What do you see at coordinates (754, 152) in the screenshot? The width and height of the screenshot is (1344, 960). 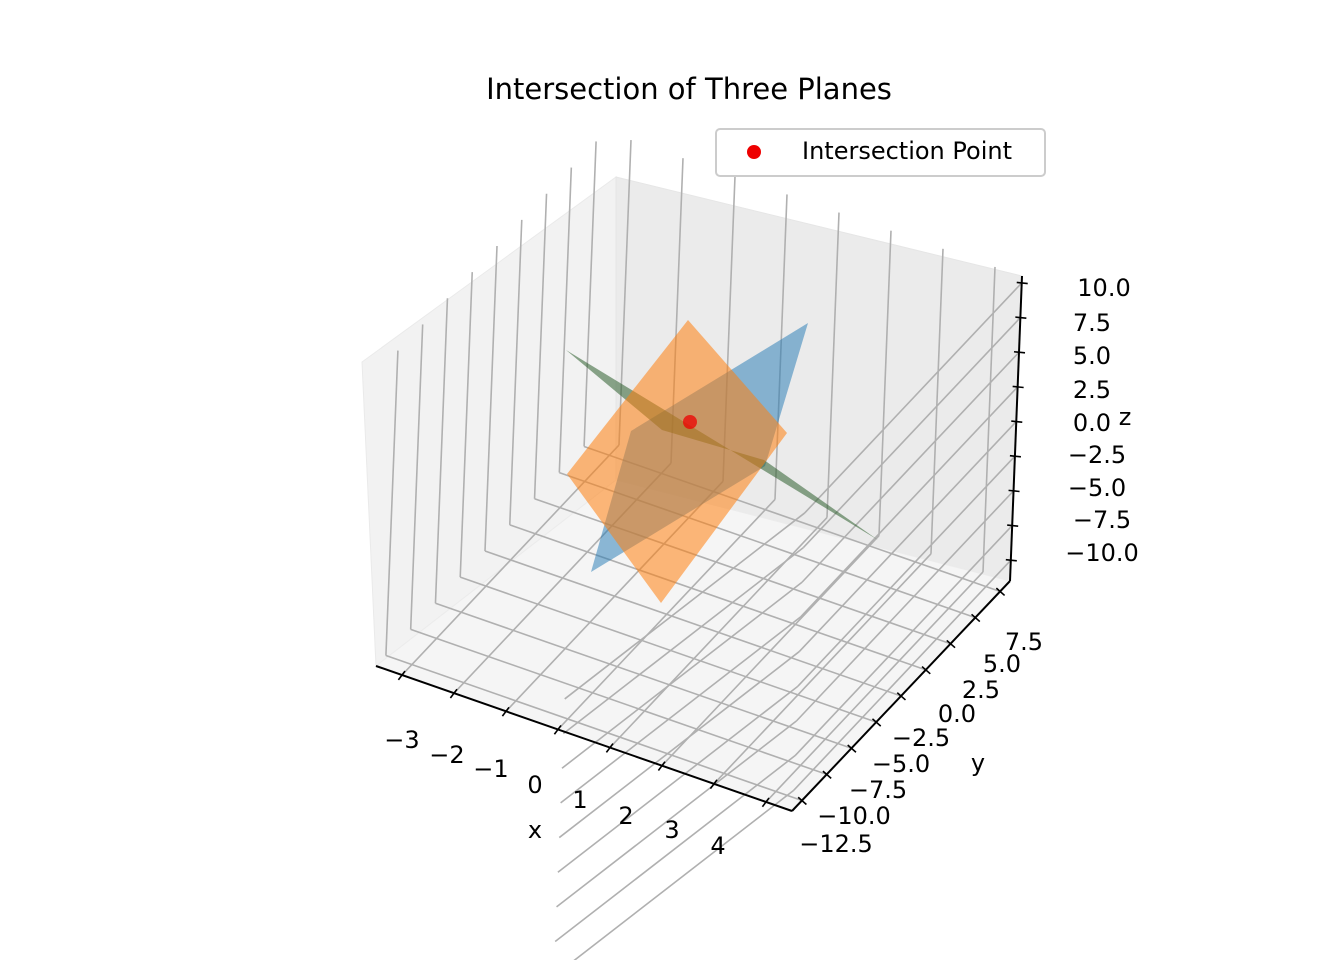 I see `legend-marker` at bounding box center [754, 152].